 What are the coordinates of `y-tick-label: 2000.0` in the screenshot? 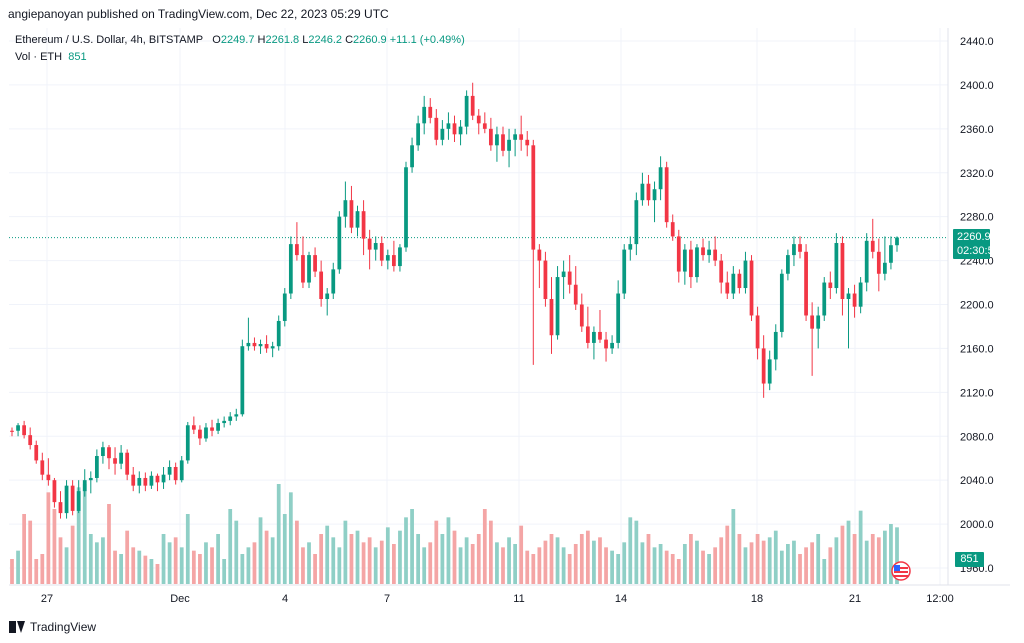 It's located at (977, 525).